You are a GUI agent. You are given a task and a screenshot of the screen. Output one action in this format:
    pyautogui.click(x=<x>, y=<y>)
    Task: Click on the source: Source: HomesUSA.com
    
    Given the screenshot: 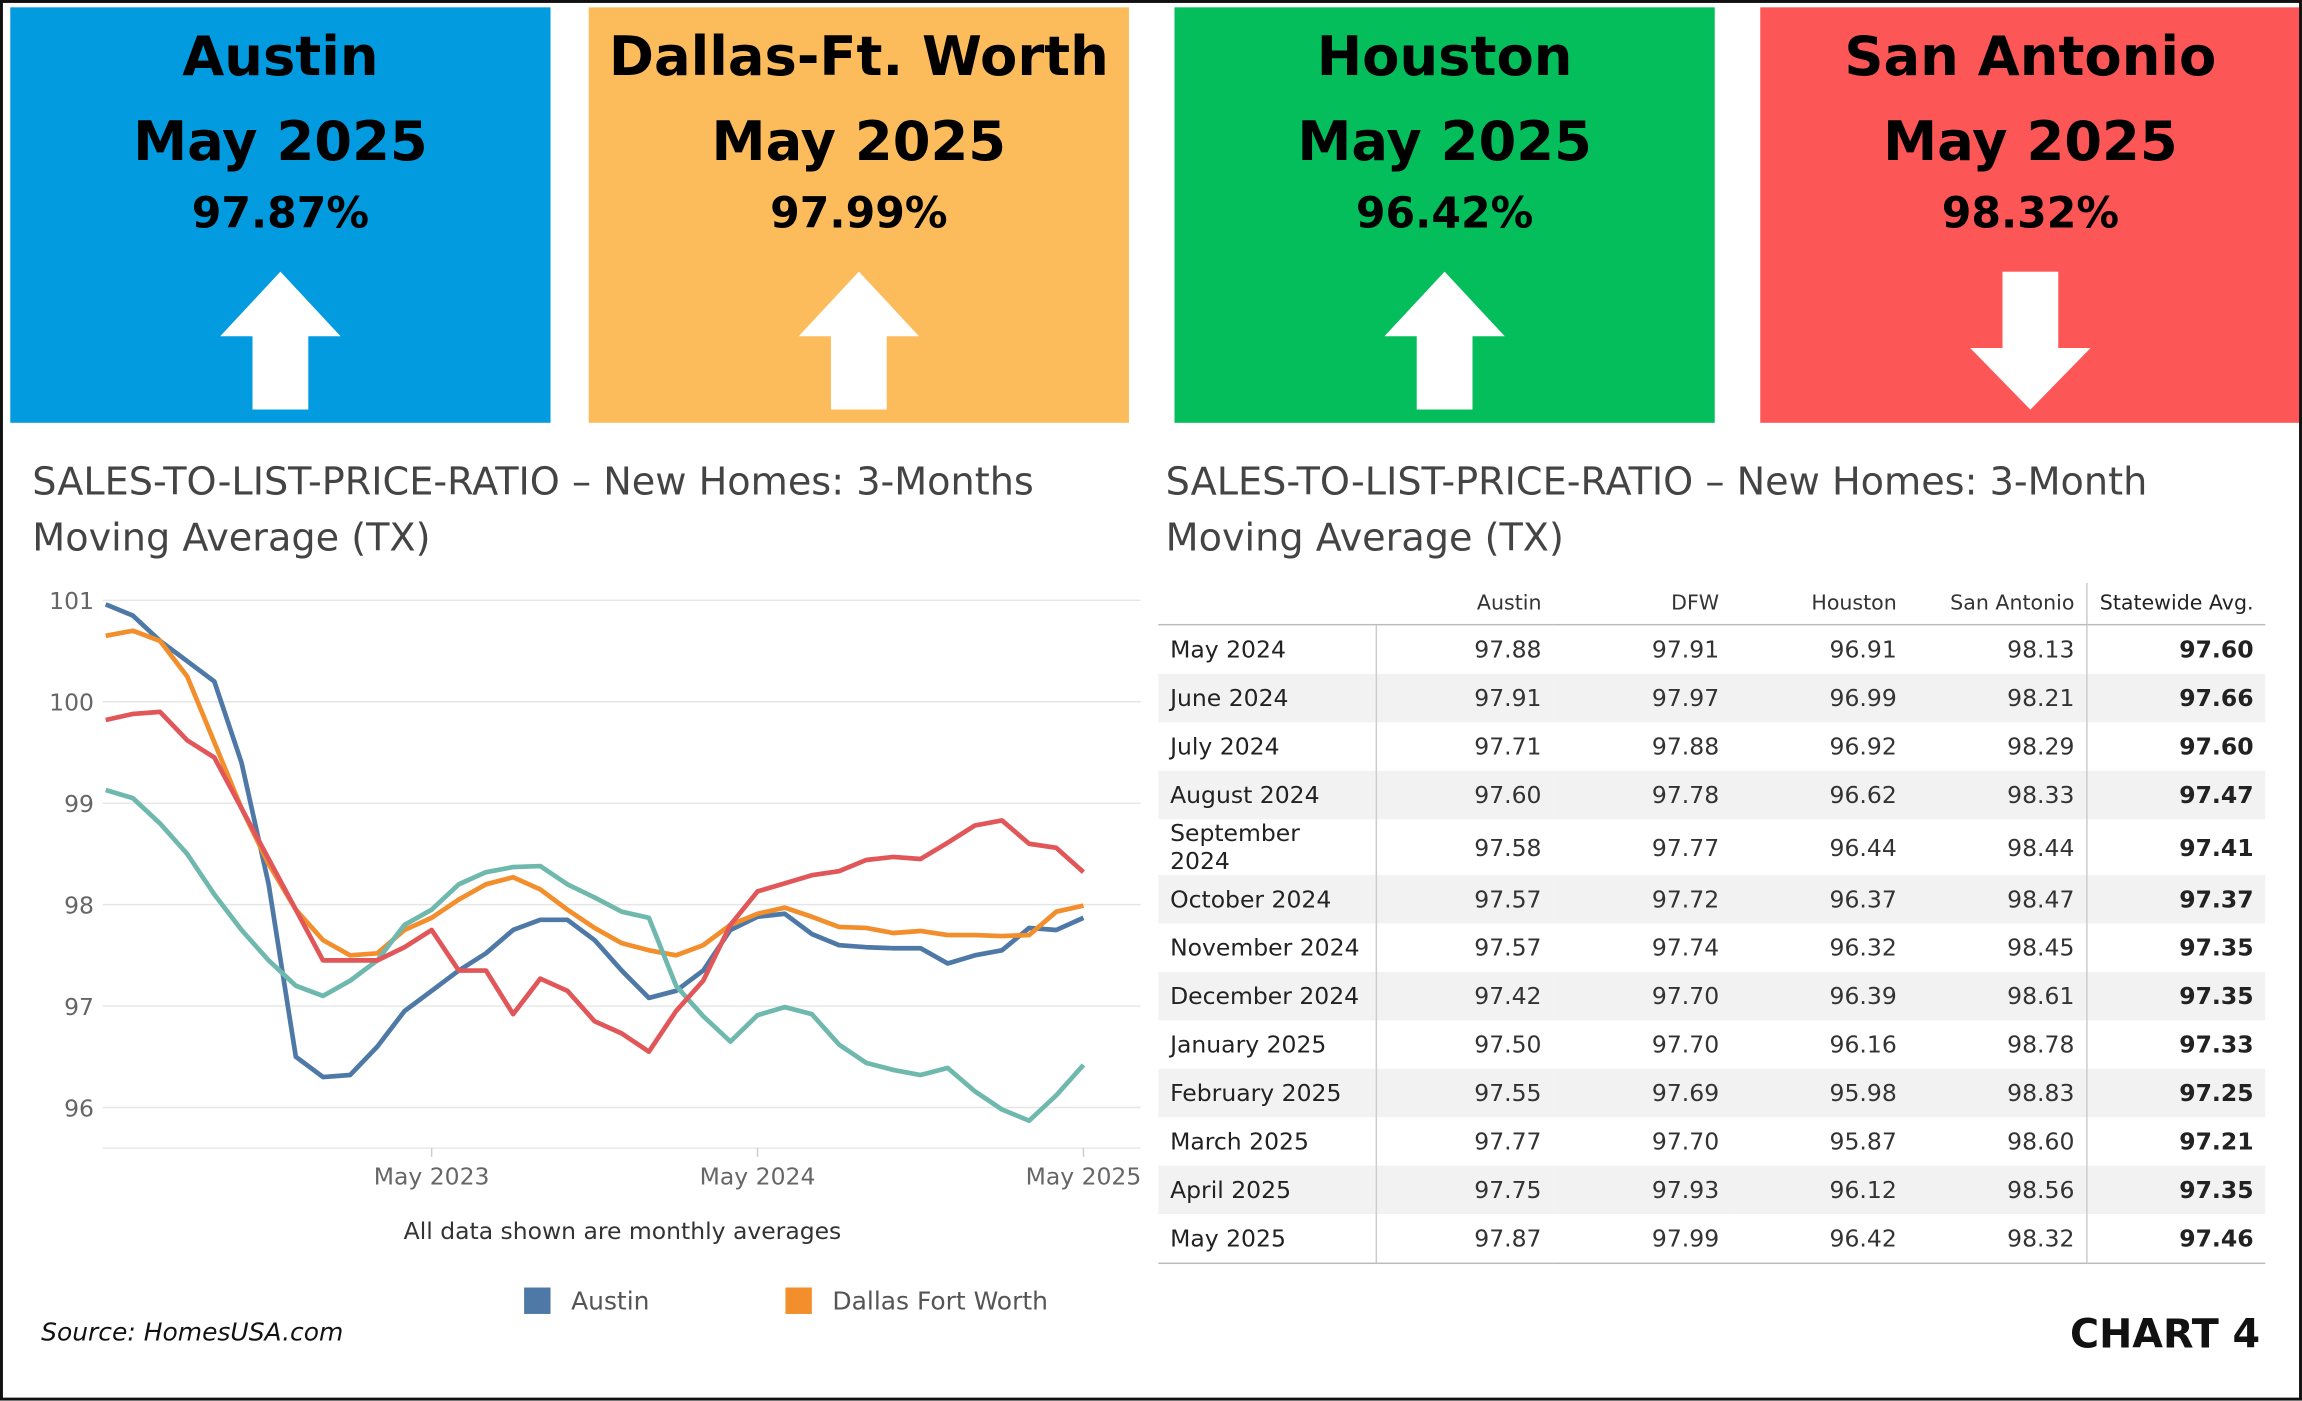 What is the action you would take?
    pyautogui.click(x=192, y=1333)
    